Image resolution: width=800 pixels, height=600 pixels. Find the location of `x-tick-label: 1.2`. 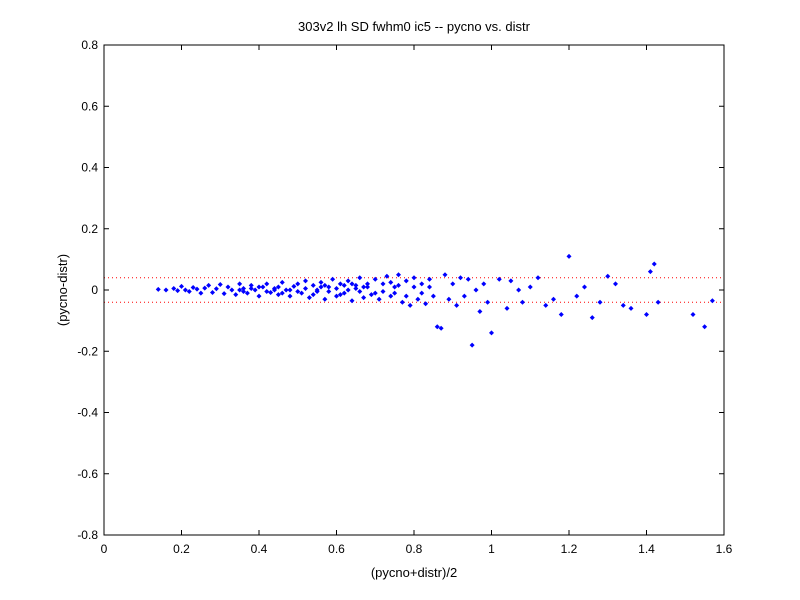

x-tick-label: 1.2 is located at coordinates (569, 549).